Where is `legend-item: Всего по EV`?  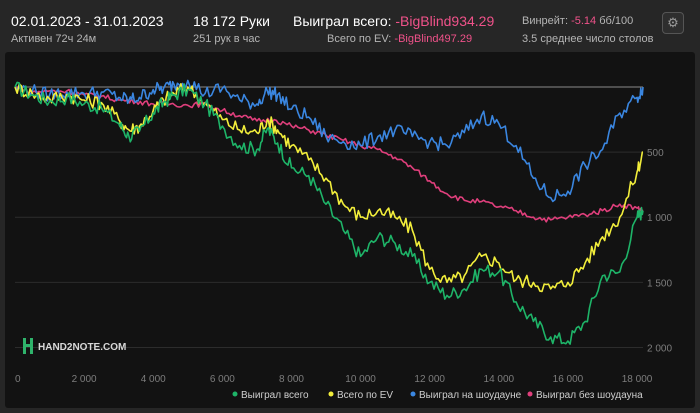 legend-item: Всего по EV is located at coordinates (361, 395).